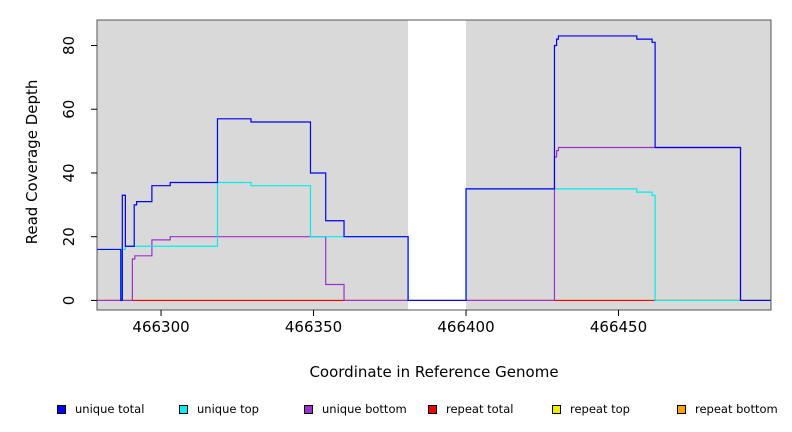 This screenshot has height=432, width=792. What do you see at coordinates (618, 327) in the screenshot?
I see `x-tick-label: 466450` at bounding box center [618, 327].